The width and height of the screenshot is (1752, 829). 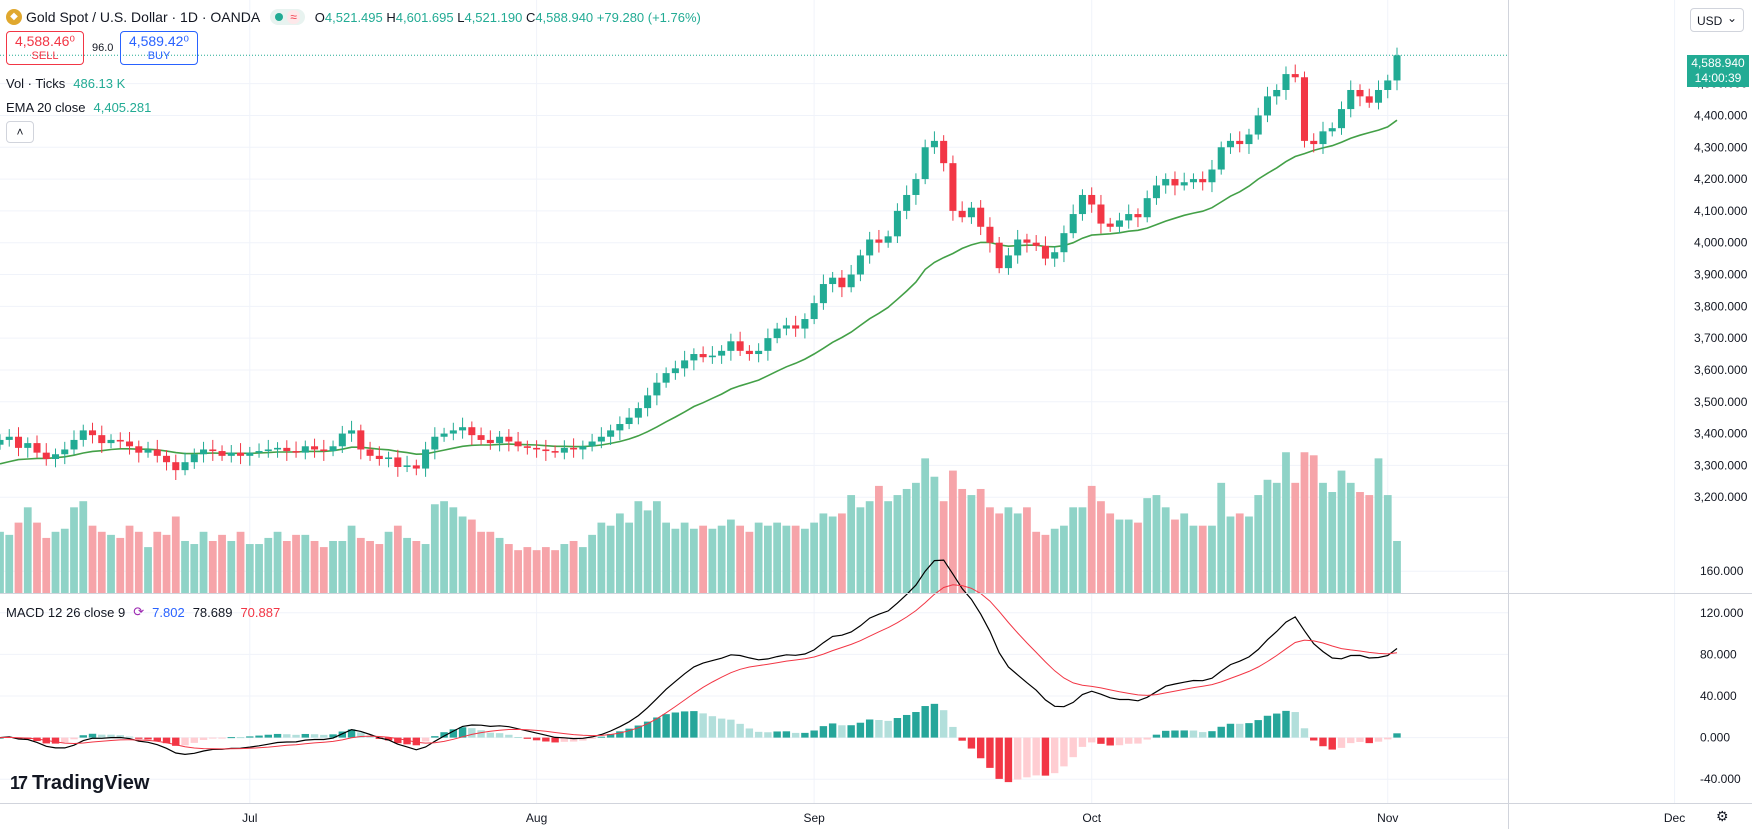 What do you see at coordinates (1717, 19) in the screenshot?
I see `currency-select: USD` at bounding box center [1717, 19].